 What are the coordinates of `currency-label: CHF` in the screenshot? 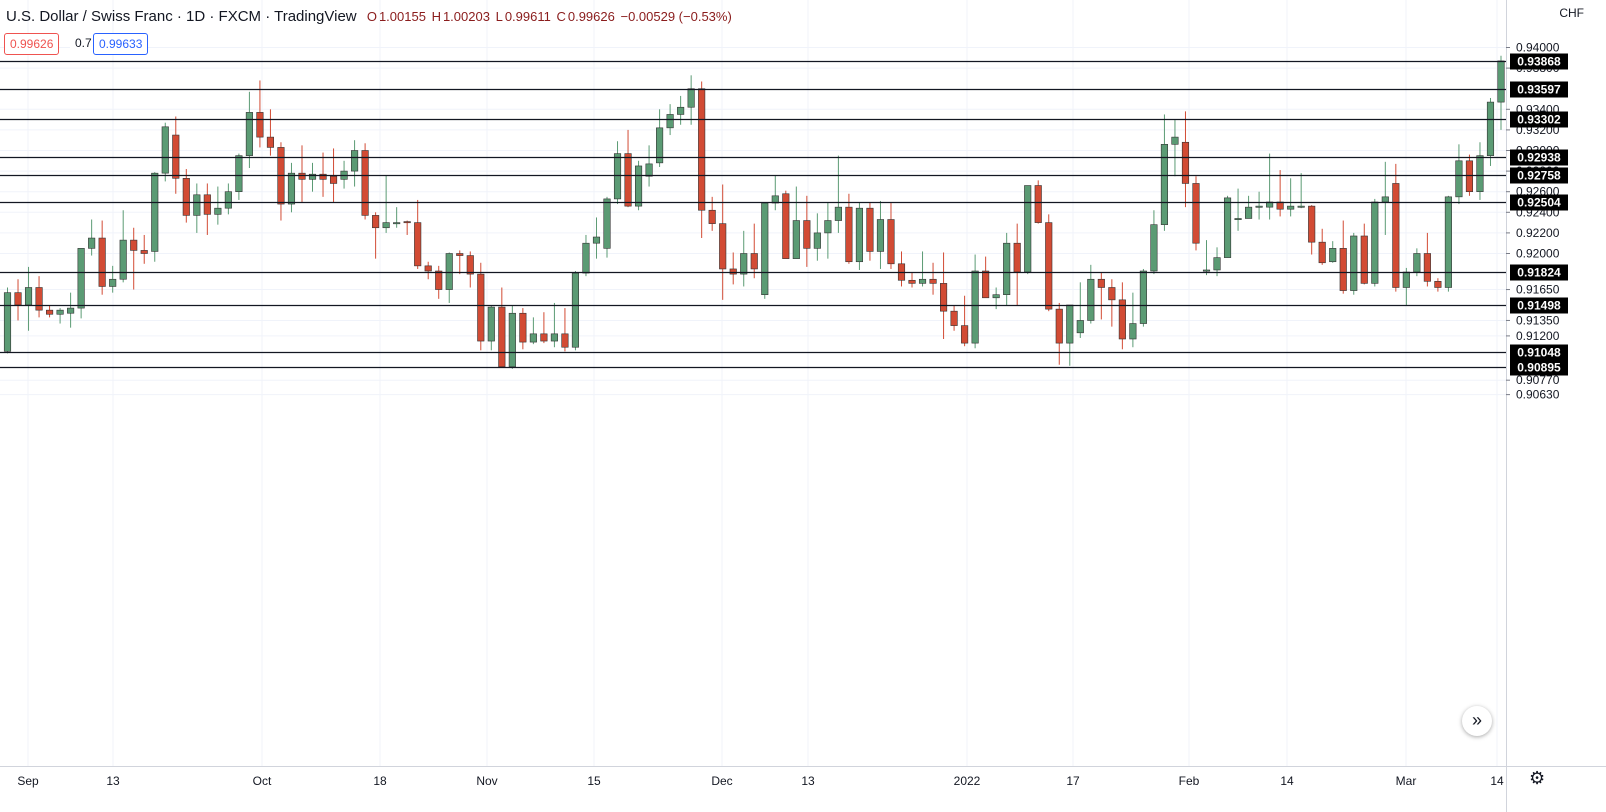 It's located at (1571, 13).